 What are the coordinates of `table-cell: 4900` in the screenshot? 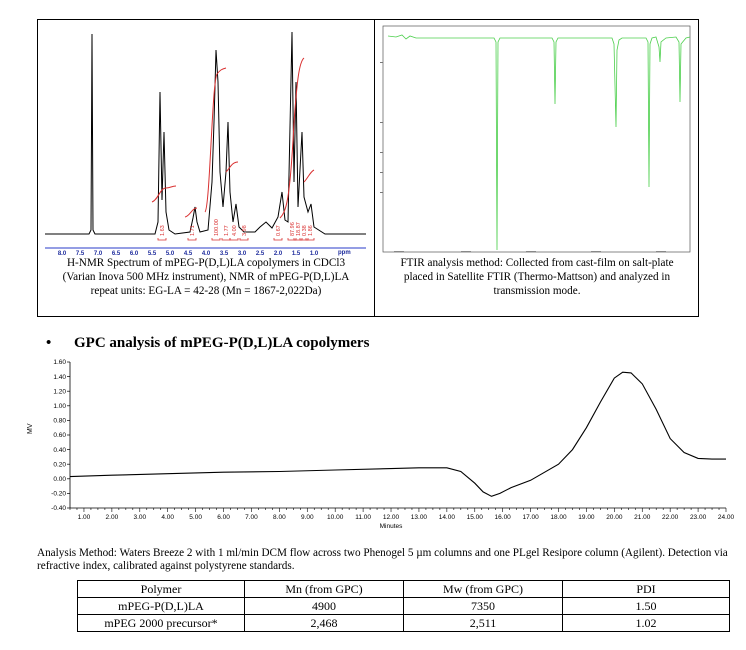 It's located at (324, 606).